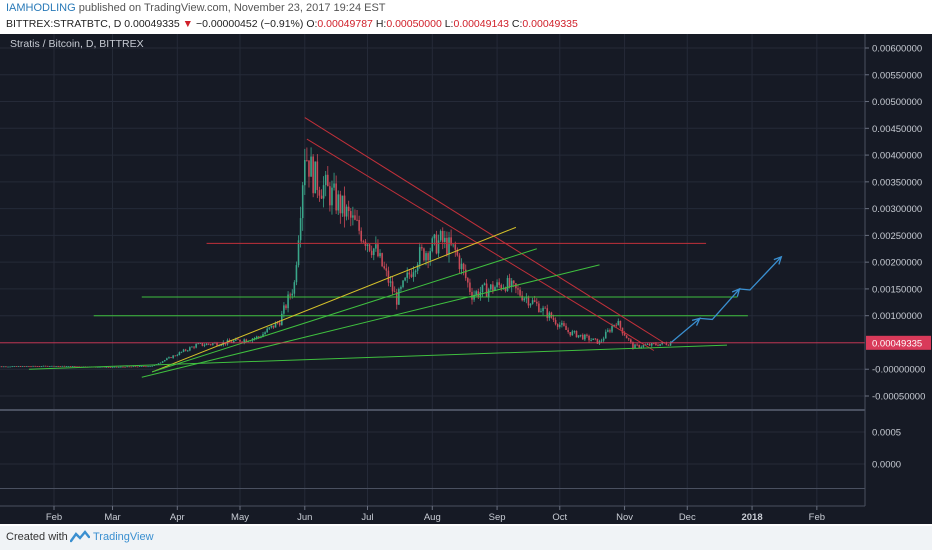  I want to click on y-tick-label: 0.00300000, so click(897, 209).